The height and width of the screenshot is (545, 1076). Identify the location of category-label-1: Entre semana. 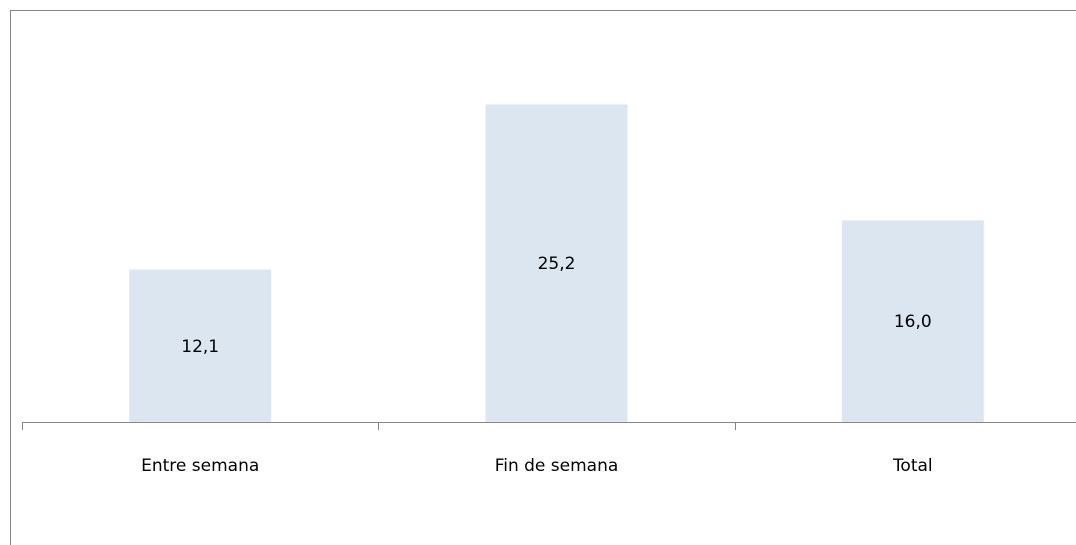
(200, 466).